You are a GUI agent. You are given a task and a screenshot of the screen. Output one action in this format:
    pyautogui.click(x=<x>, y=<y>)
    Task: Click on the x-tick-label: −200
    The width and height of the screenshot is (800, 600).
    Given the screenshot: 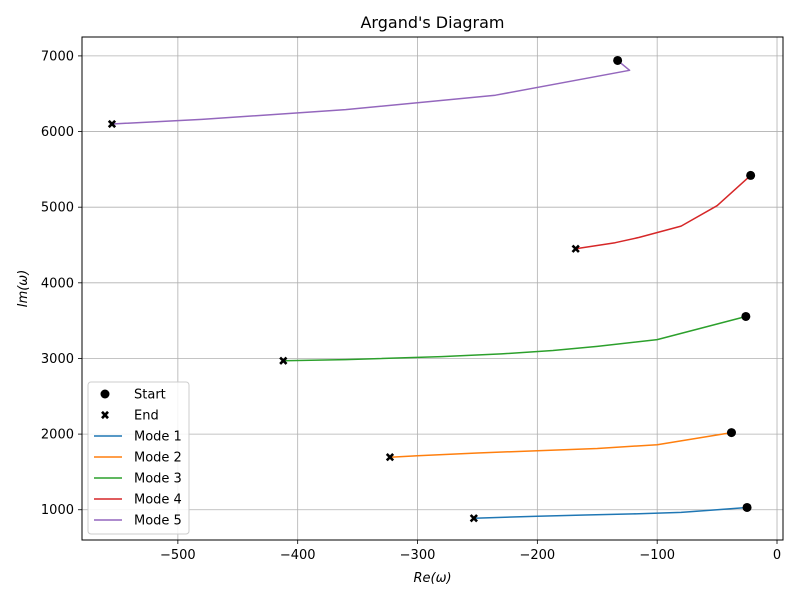 What is the action you would take?
    pyautogui.click(x=537, y=555)
    